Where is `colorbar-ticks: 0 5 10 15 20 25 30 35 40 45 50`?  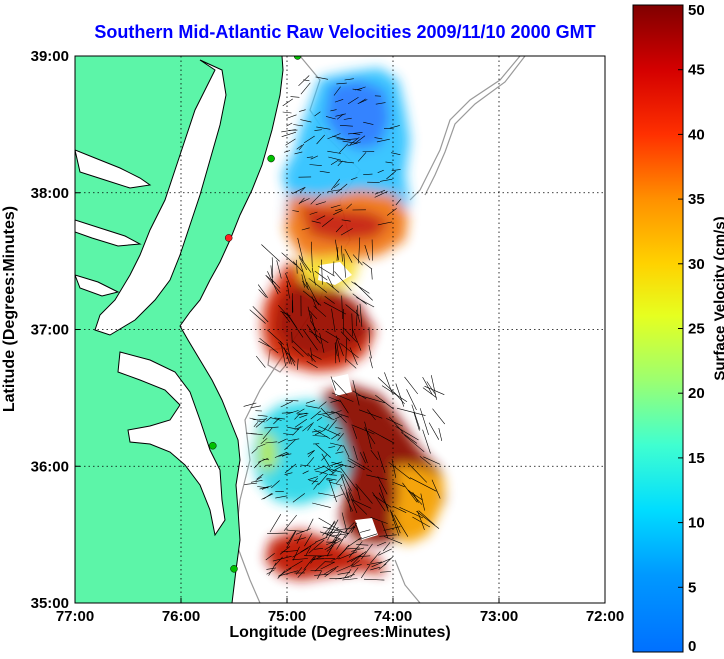
colorbar-ticks: 0 5 10 15 20 25 30 35 40 45 50 is located at coordinates (691, 328).